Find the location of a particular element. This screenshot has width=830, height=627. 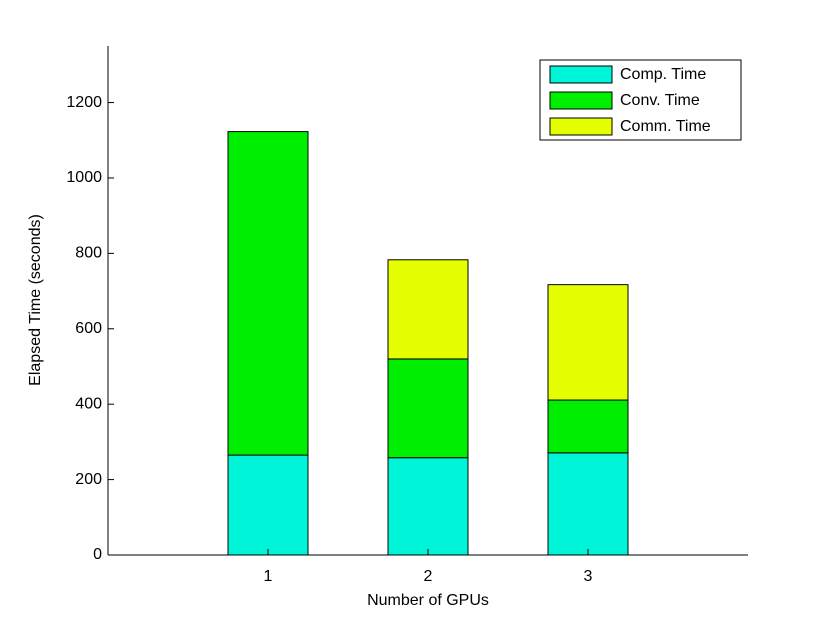

y-tick-label: 200 is located at coordinates (88, 479).